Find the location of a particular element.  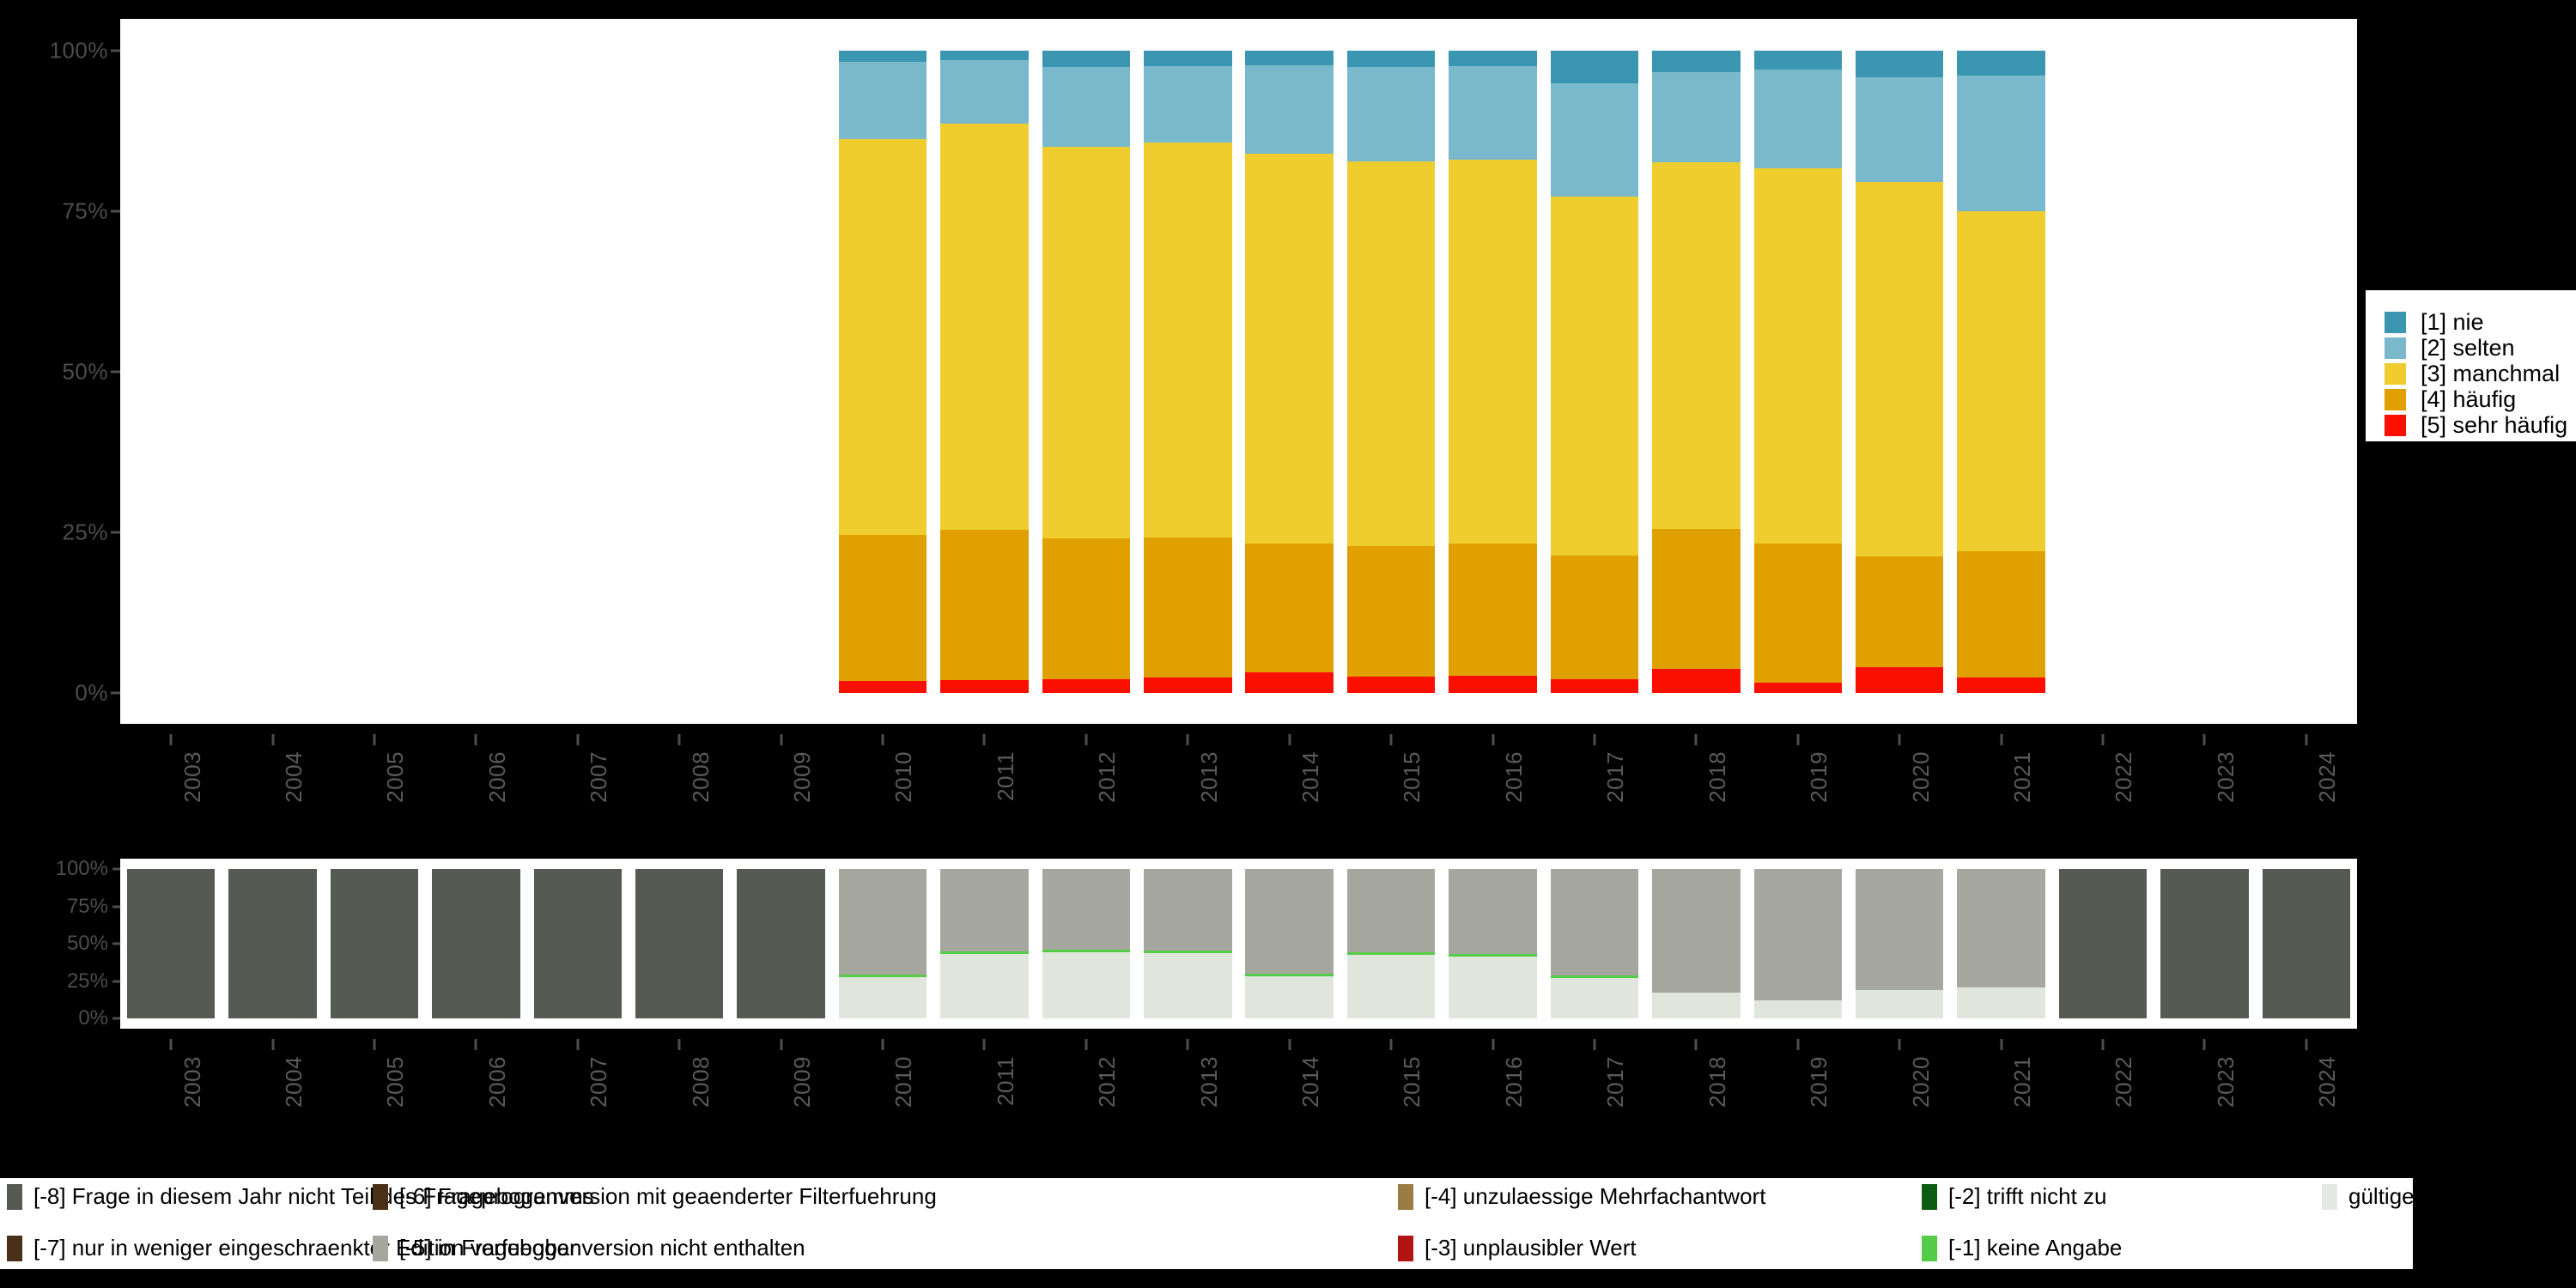

main-y-tick-label: 75% is located at coordinates (85, 210).